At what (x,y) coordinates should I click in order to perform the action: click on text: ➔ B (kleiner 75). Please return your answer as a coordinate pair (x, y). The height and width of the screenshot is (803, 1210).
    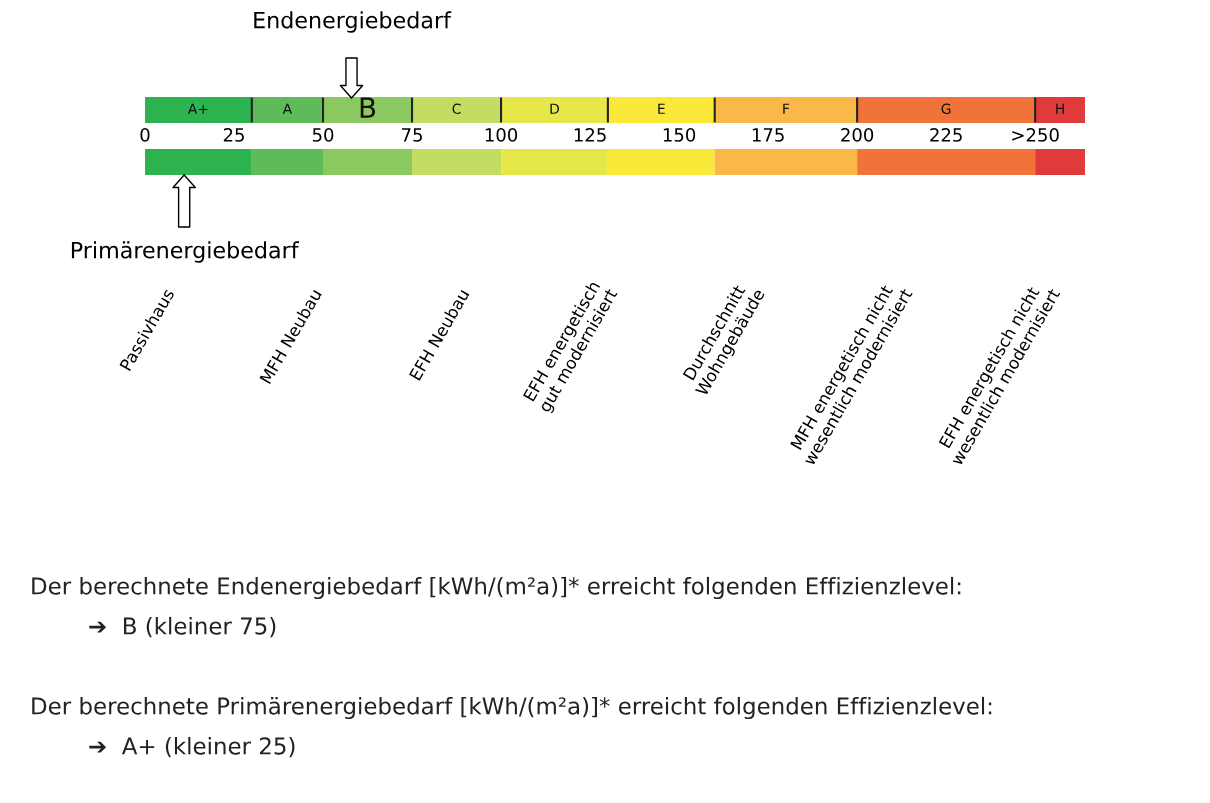
    Looking at the image, I should click on (182, 627).